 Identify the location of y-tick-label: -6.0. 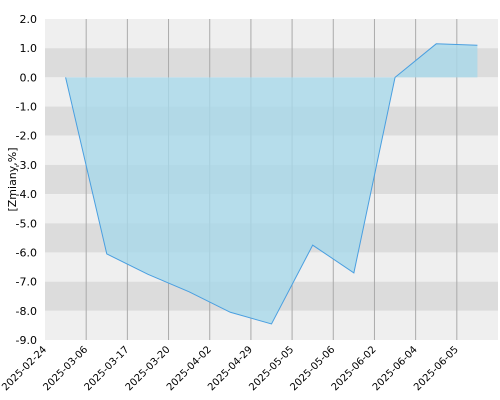
(26, 252).